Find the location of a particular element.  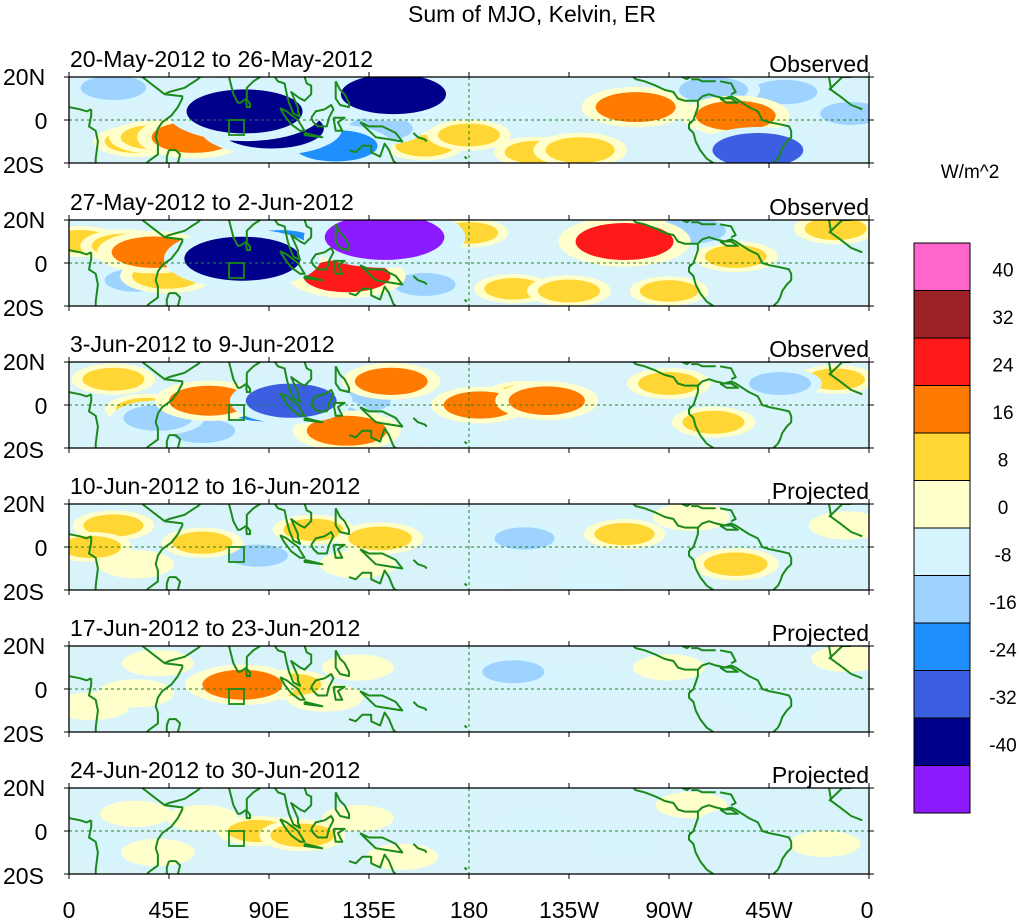

x-tick-45e: 45E is located at coordinates (169, 909).